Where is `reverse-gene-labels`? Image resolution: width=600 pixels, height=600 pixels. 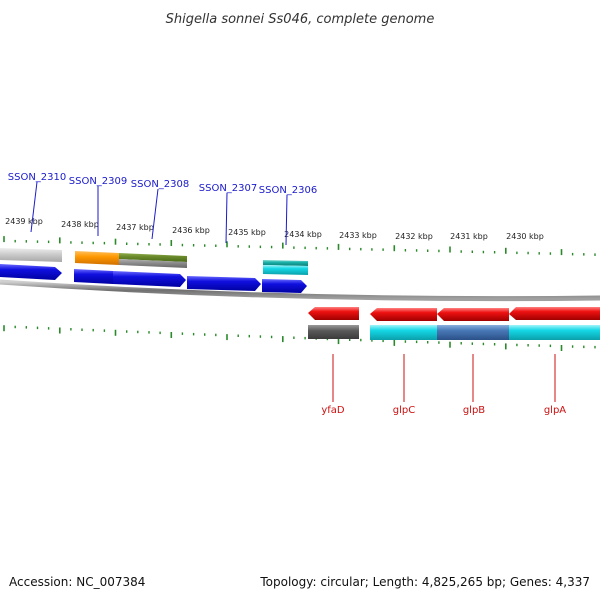 reverse-gene-labels is located at coordinates (444, 378).